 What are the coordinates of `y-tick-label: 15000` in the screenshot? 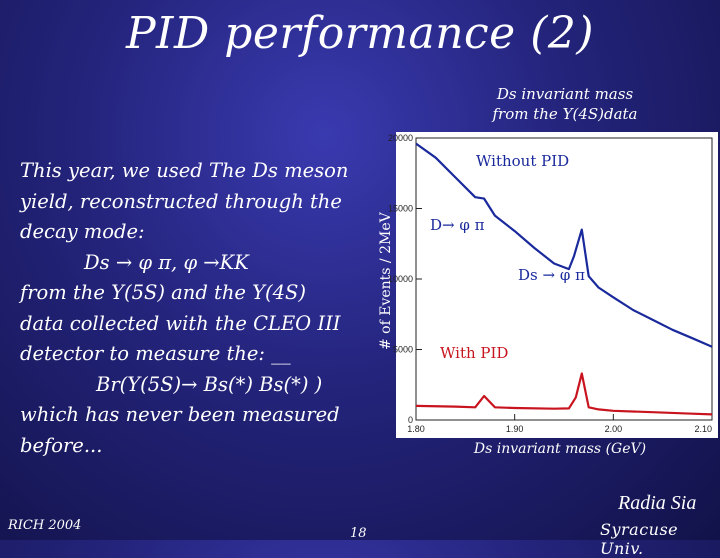 It's located at (400, 209).